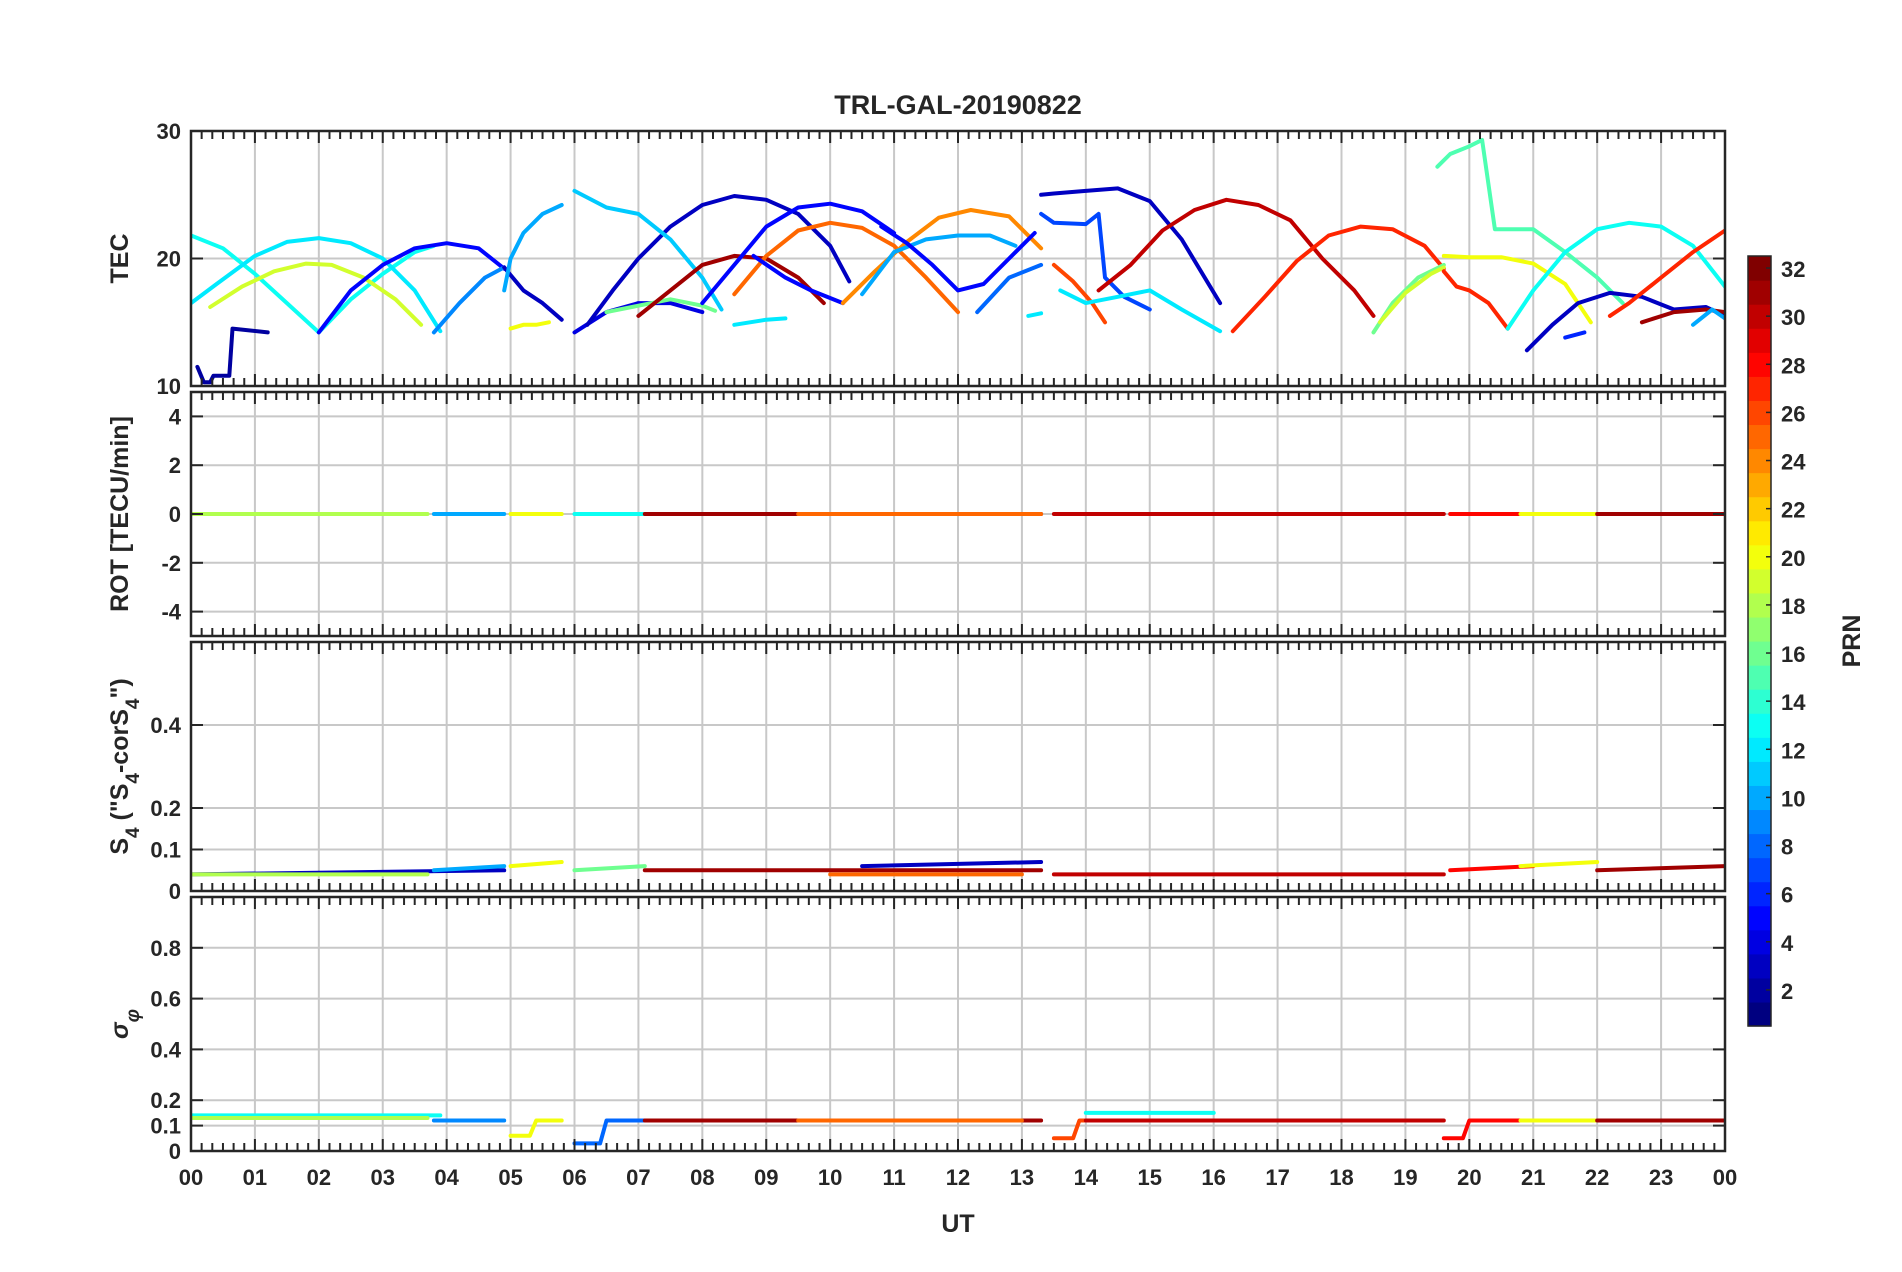 The image size is (1902, 1272). What do you see at coordinates (1793, 365) in the screenshot?
I see `colorbar-tick-label: 28` at bounding box center [1793, 365].